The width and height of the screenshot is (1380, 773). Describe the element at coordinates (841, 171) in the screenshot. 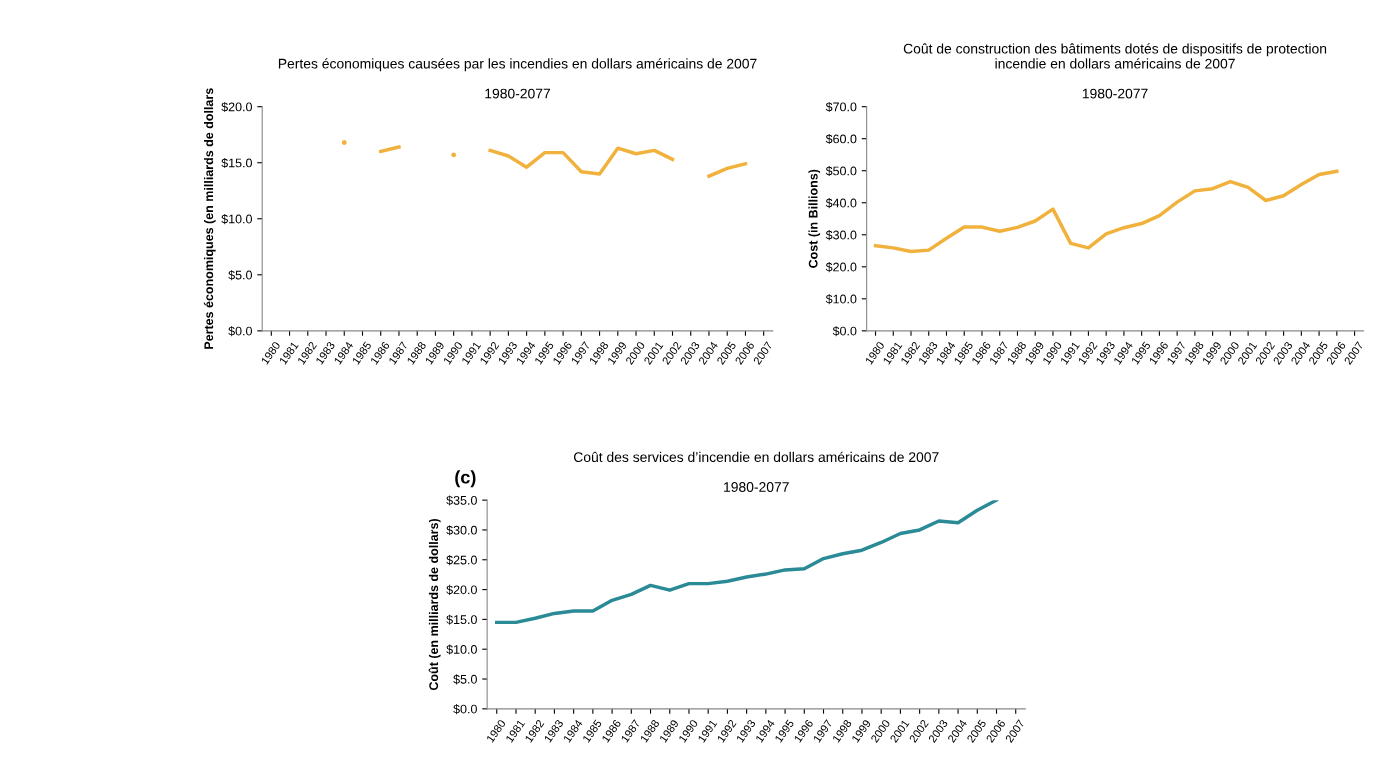

I see `y-tick-label: $50.0` at that location.